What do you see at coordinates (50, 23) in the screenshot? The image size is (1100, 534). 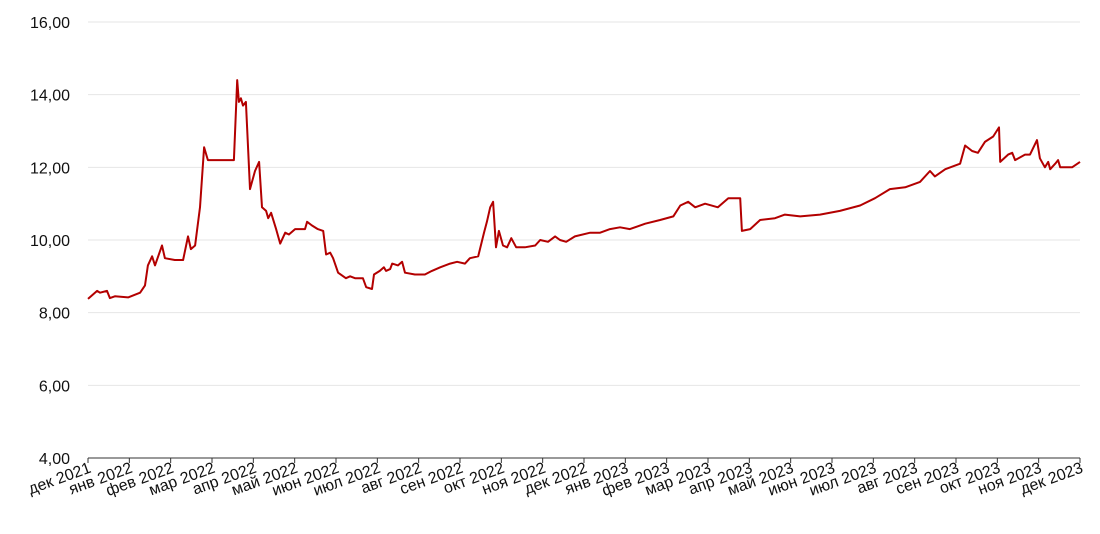 I see `y-tick-label: 16,00` at bounding box center [50, 23].